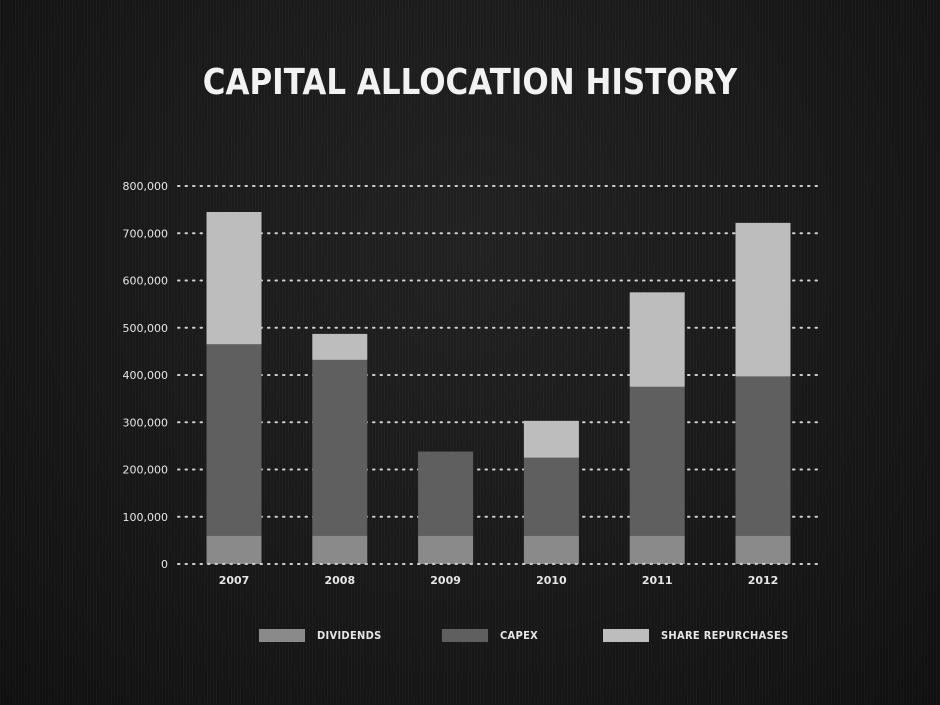  I want to click on legend-swatch-capex, so click(465, 635).